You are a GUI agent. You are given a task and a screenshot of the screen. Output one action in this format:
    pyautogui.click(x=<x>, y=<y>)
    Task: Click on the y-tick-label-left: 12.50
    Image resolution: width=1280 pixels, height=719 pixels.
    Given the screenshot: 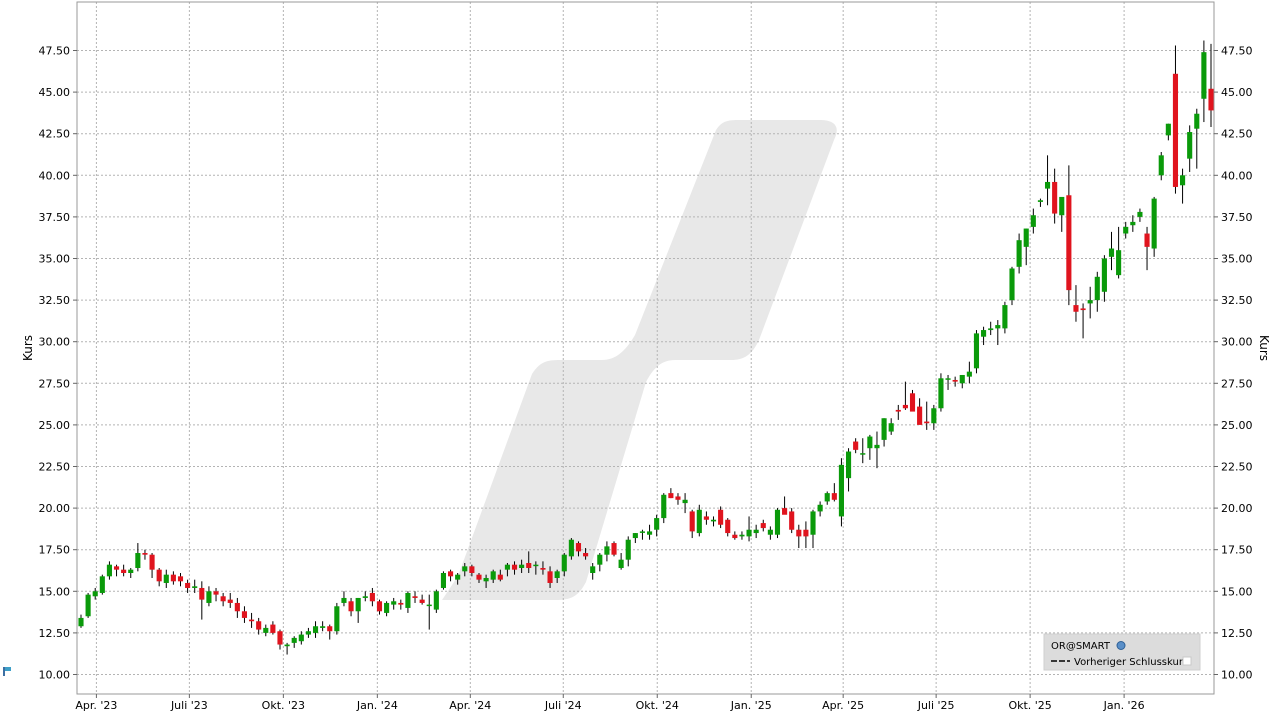 What is the action you would take?
    pyautogui.click(x=55, y=633)
    